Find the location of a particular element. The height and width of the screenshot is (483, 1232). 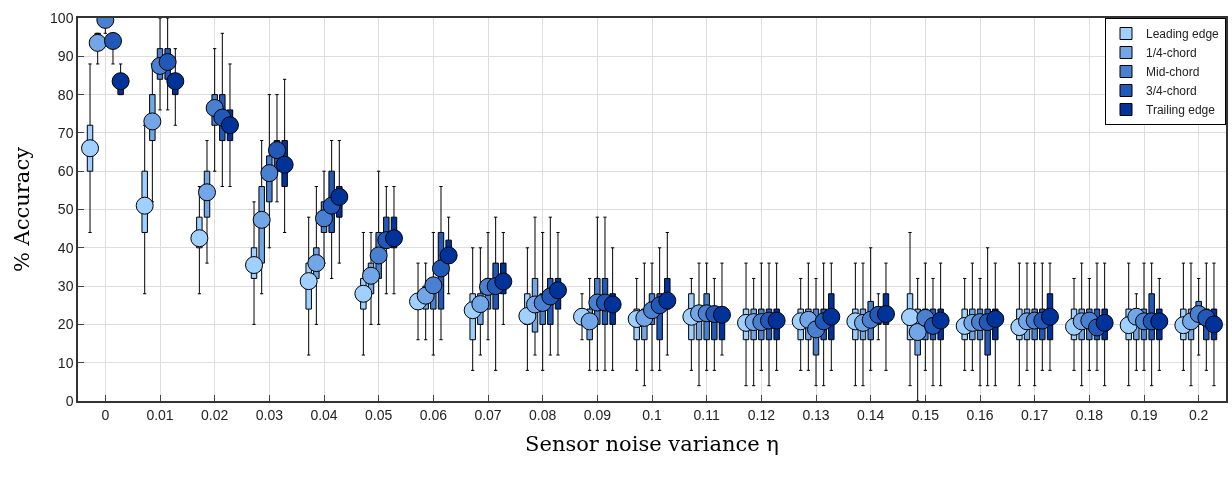

x-tick-label: 0.06 is located at coordinates (433, 414).